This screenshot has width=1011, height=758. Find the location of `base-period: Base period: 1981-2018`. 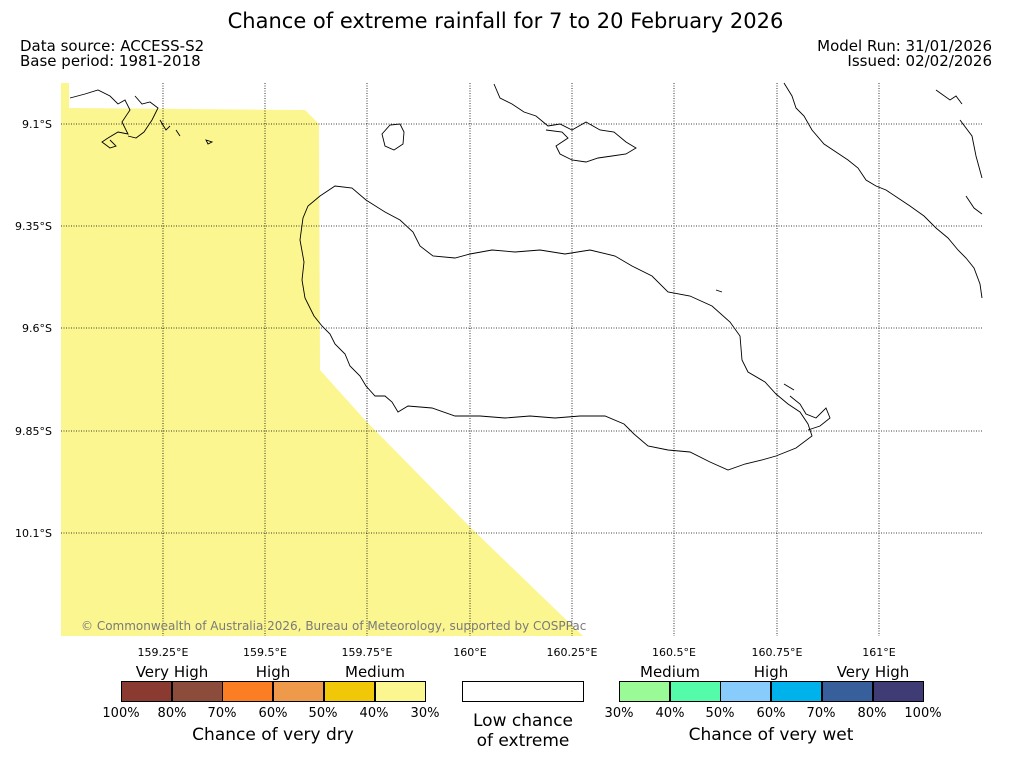

base-period: Base period: 1981-2018 is located at coordinates (110, 61).